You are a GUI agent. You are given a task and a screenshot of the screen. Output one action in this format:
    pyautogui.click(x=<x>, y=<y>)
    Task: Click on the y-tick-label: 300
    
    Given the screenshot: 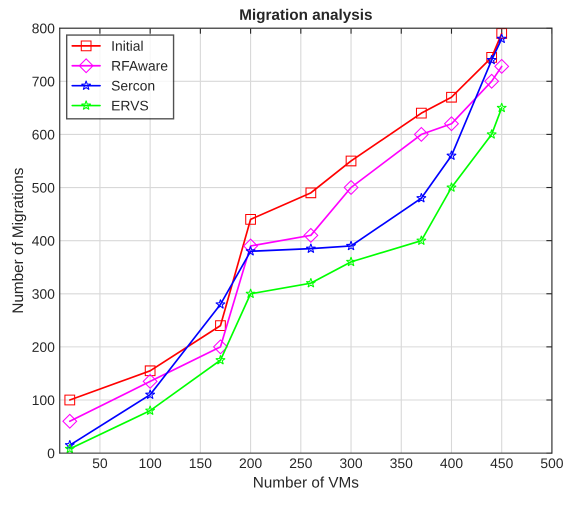 What is the action you would take?
    pyautogui.click(x=43, y=294)
    